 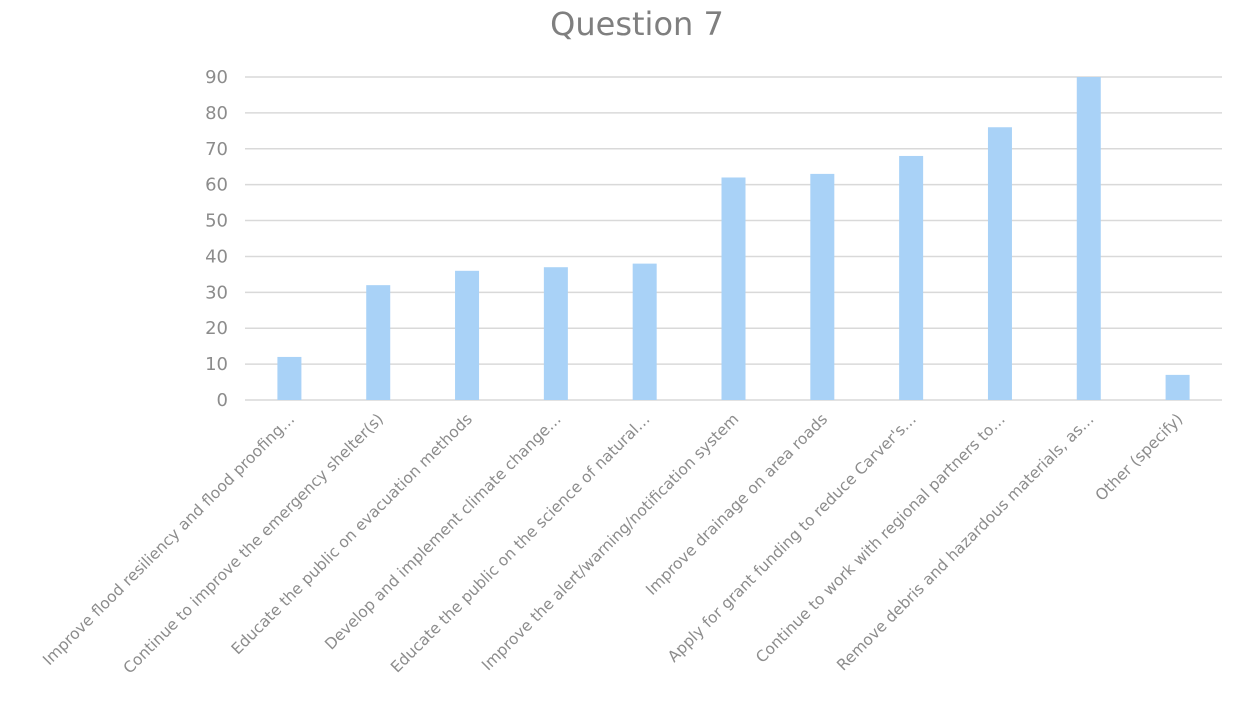 I want to click on y-axis-tick-labels: 0 10 20 30 40 50 60 70 80 90, so click(x=216, y=239).